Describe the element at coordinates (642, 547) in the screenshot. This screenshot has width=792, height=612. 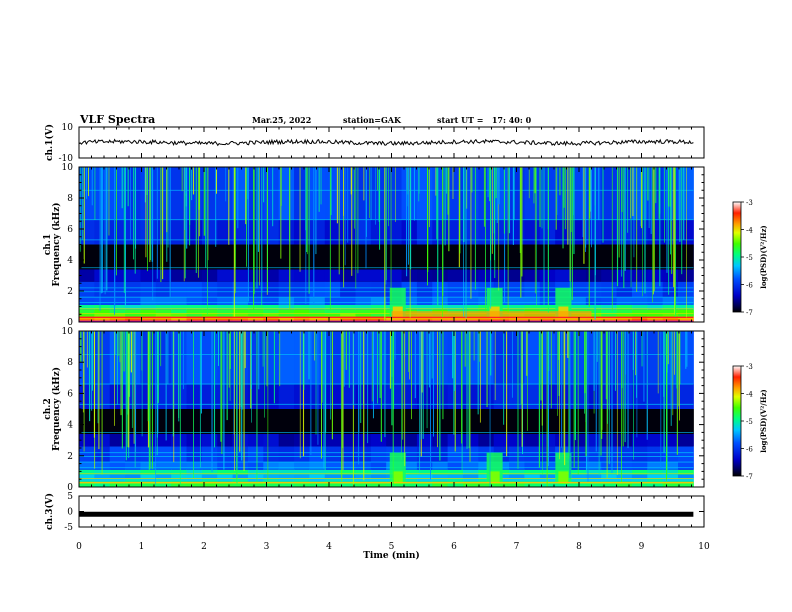
I see `xtick-label: 9` at that location.